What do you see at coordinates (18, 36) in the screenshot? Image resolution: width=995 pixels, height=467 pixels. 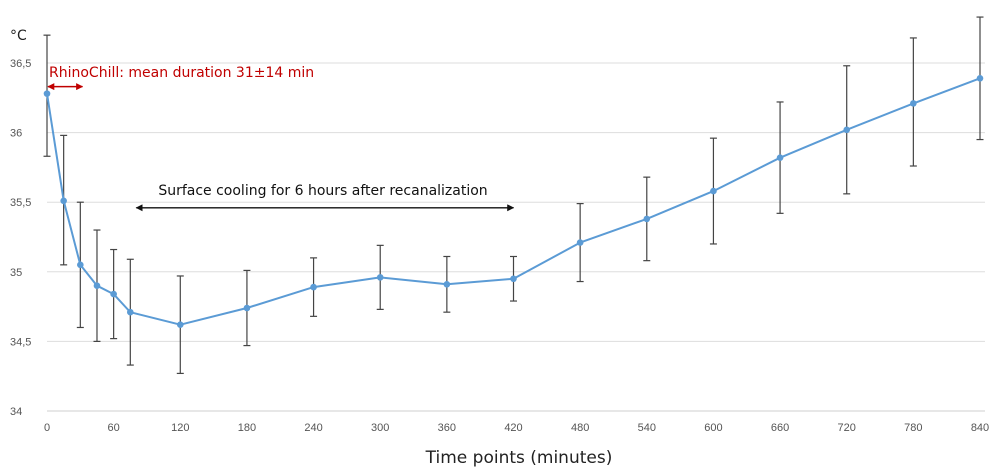 I see `y-axis-label: °C` at bounding box center [18, 36].